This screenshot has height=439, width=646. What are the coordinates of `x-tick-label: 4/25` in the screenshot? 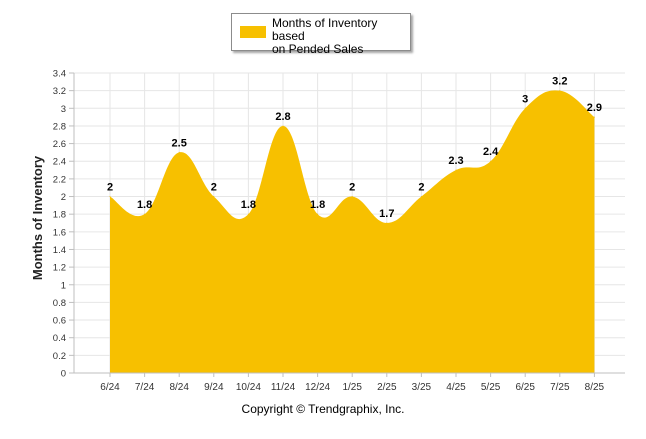 It's located at (456, 387).